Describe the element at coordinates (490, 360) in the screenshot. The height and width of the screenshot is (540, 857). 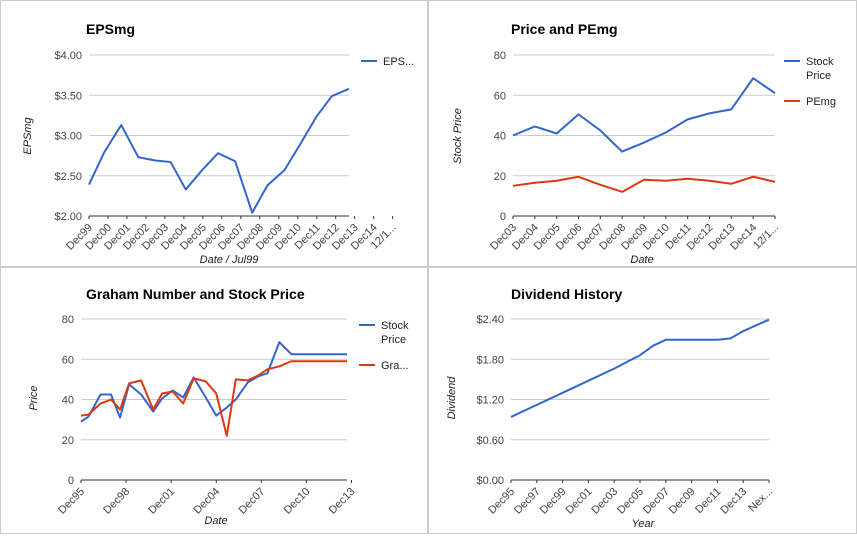
I see `y-tick-label: $1.80` at that location.